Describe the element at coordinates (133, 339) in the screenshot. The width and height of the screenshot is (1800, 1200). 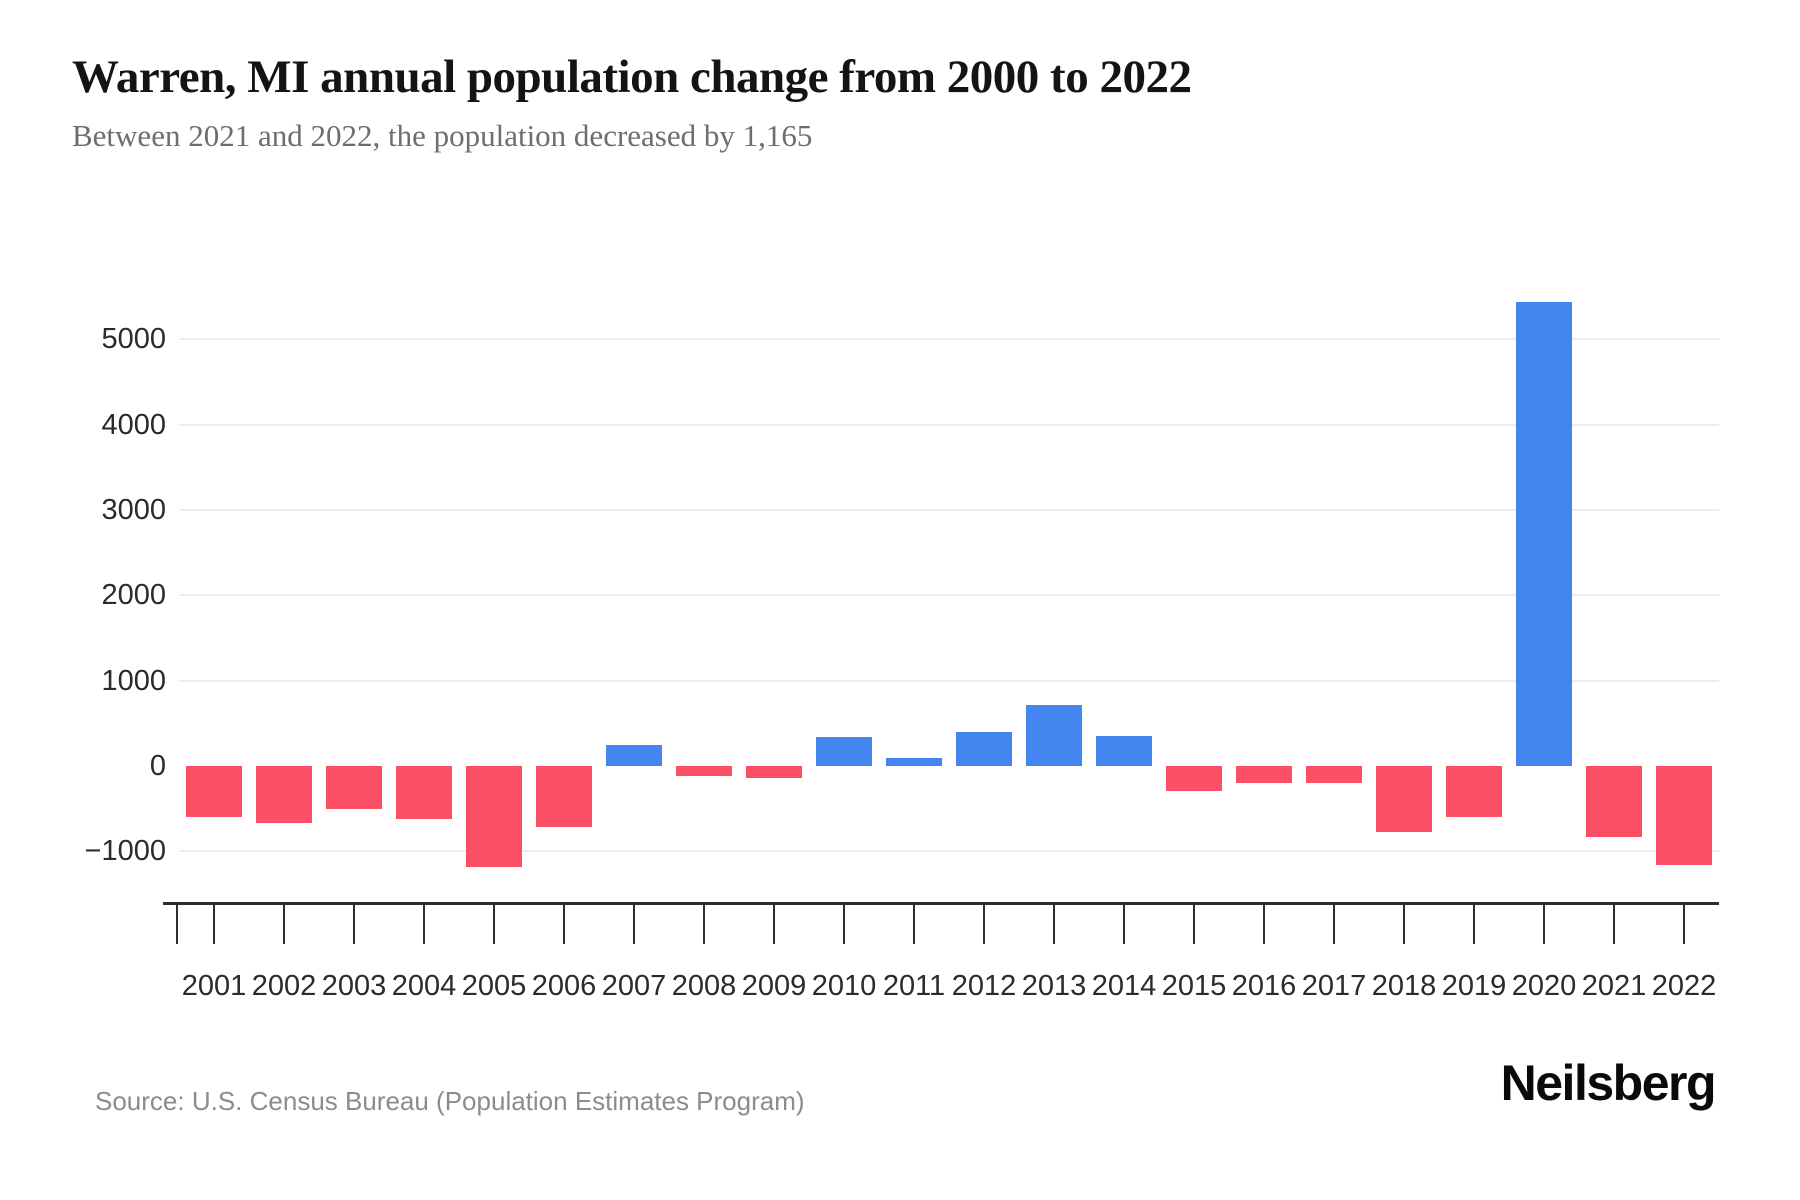
I see `y-tick-label: 5000` at that location.